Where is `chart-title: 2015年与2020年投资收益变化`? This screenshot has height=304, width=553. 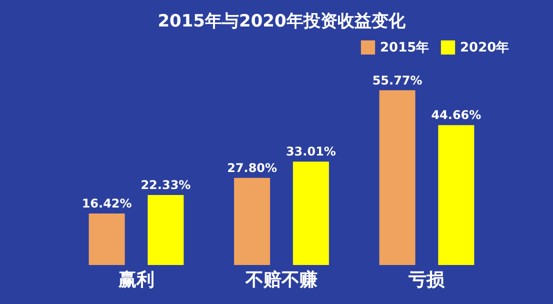 chart-title: 2015年与2020年投资收益变化 is located at coordinates (282, 21).